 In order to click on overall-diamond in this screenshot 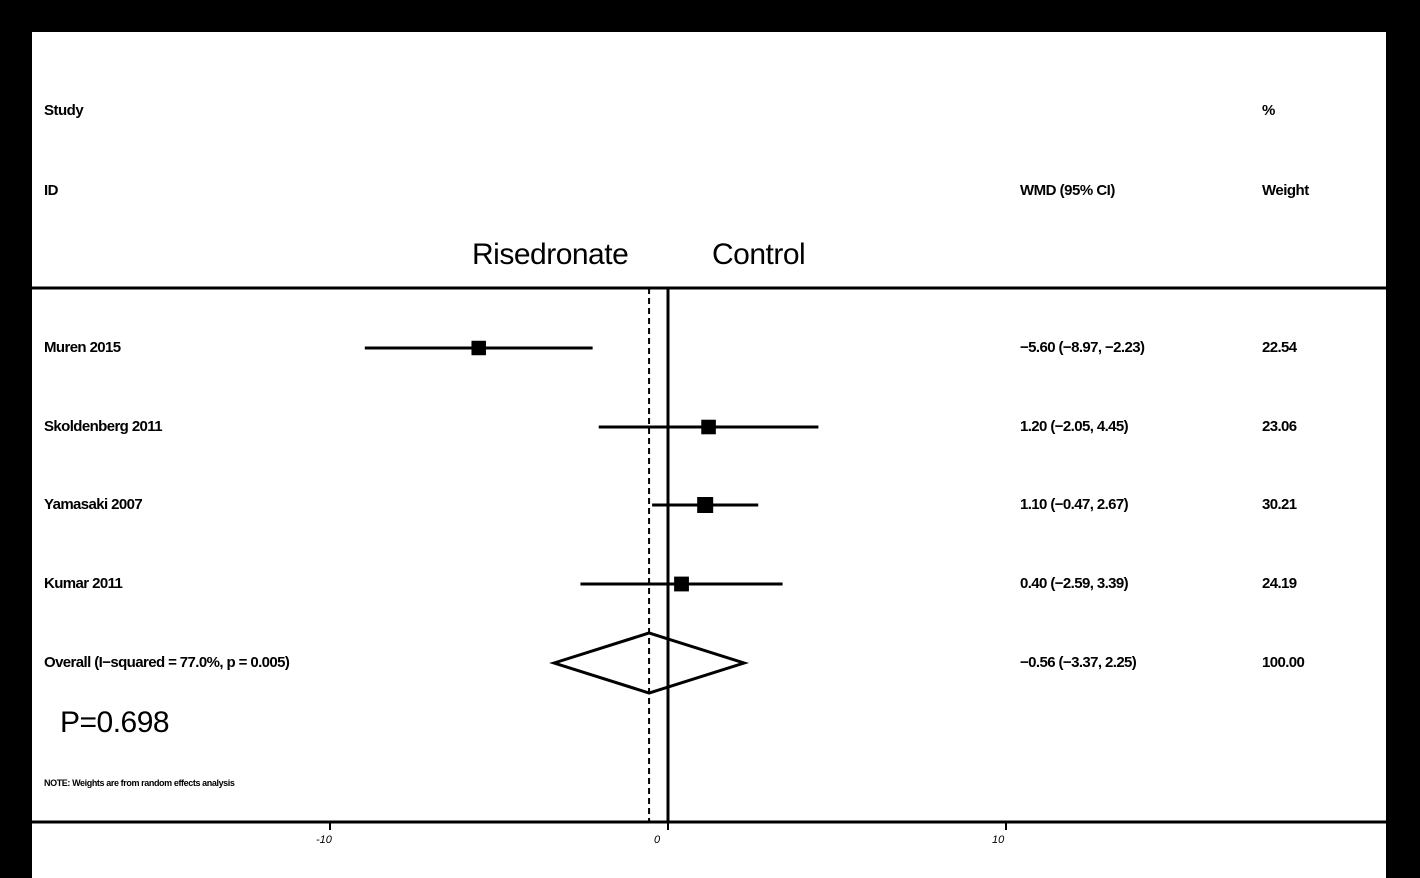, I will do `click(649, 663)`.